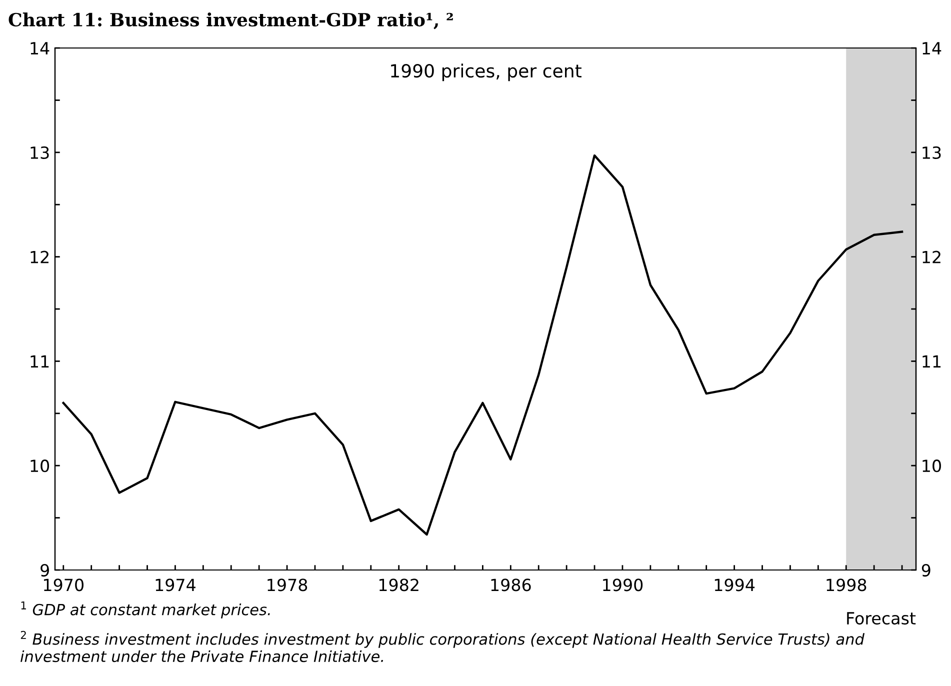 This screenshot has width=951, height=686. What do you see at coordinates (398, 585) in the screenshot?
I see `x-tick-label: 1982` at bounding box center [398, 585].